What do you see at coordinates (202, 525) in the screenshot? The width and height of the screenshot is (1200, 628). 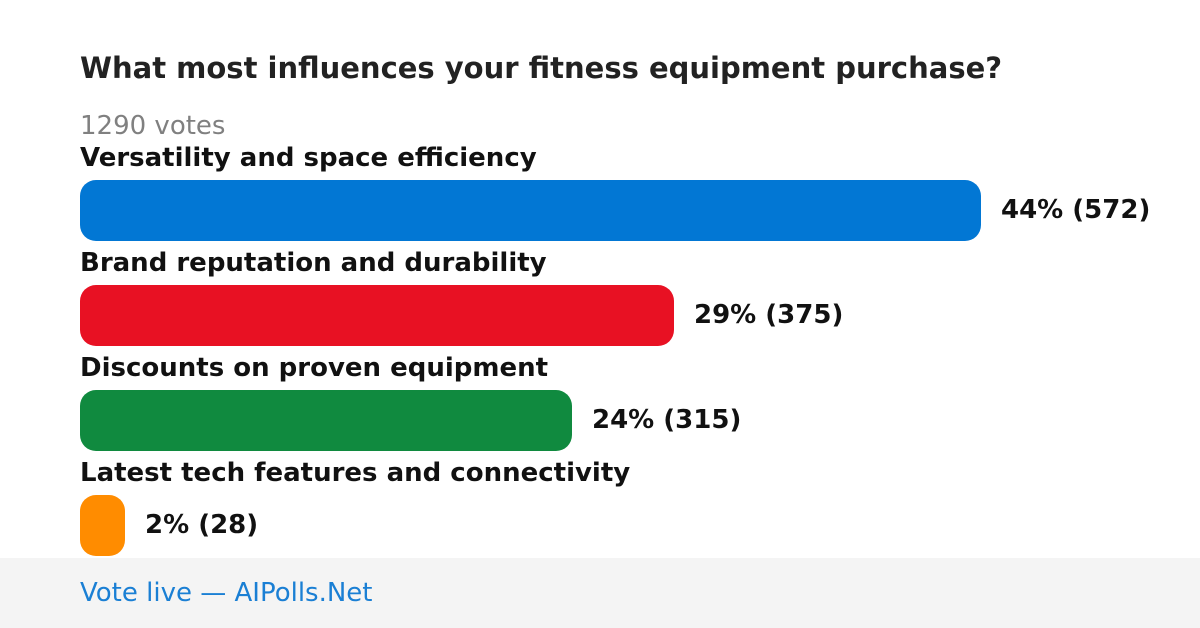 I see `option-result: 2% (28)` at bounding box center [202, 525].